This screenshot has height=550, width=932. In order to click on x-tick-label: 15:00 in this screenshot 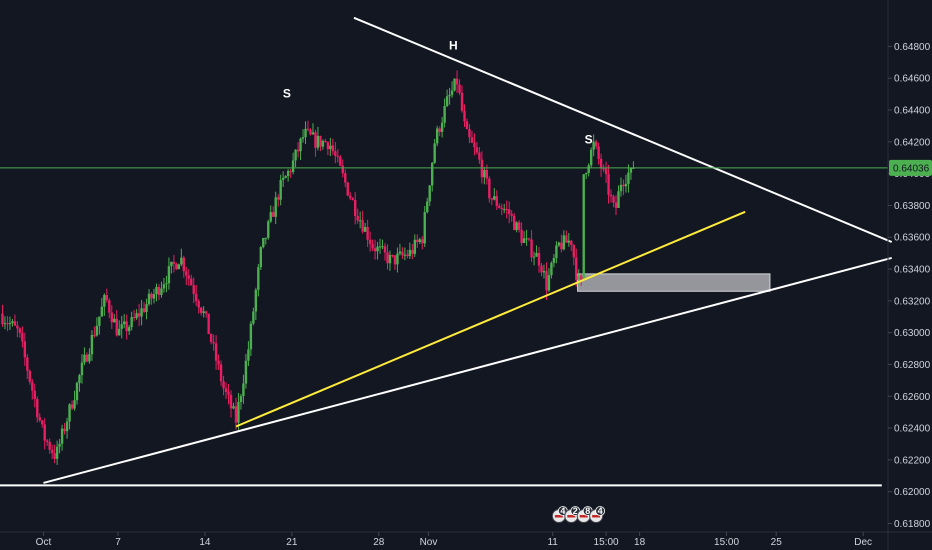, I will do `click(606, 542)`.